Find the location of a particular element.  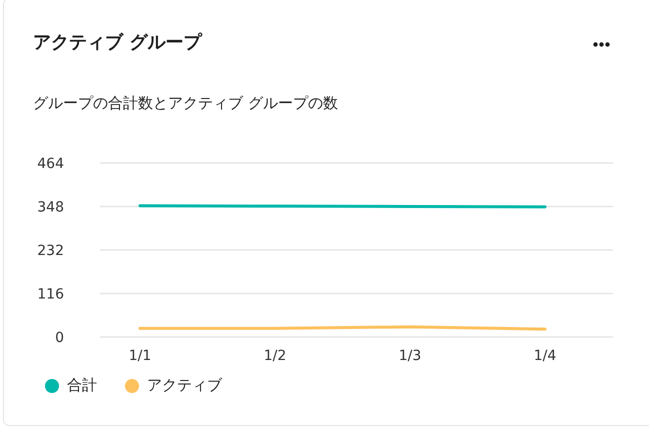

legend-label: アクティブ is located at coordinates (184, 385).